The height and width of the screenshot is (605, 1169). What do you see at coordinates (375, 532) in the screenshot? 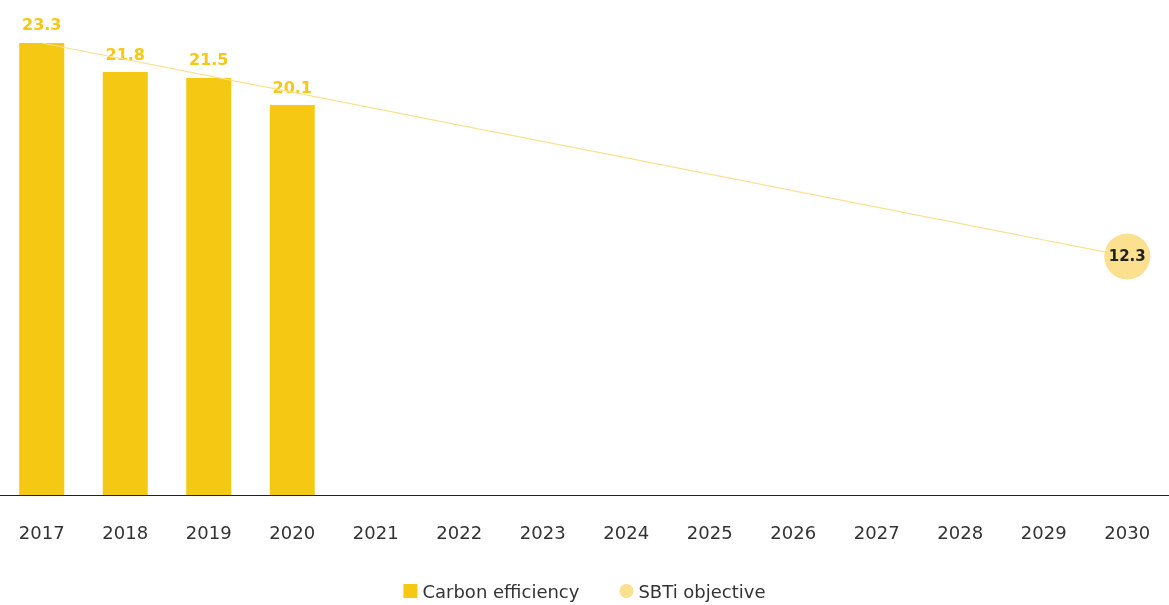
I see `x-tick-label: 2021` at bounding box center [375, 532].